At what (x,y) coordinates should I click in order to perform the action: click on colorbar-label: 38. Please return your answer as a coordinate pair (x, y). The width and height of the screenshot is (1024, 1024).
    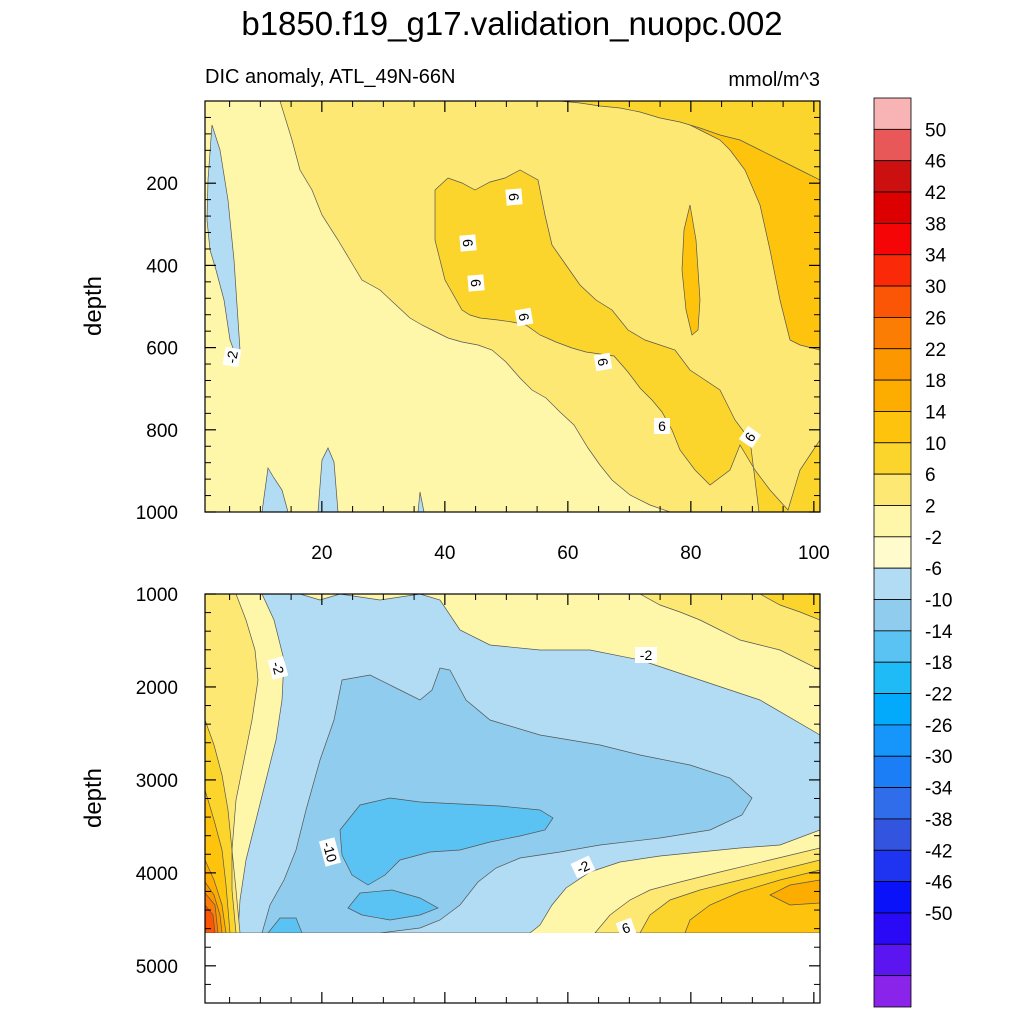
    Looking at the image, I should click on (935, 224).